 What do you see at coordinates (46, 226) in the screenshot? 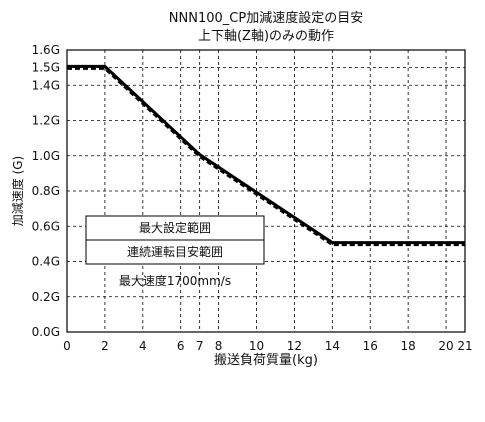
I see `y-tick-label: 0.6G` at bounding box center [46, 226].